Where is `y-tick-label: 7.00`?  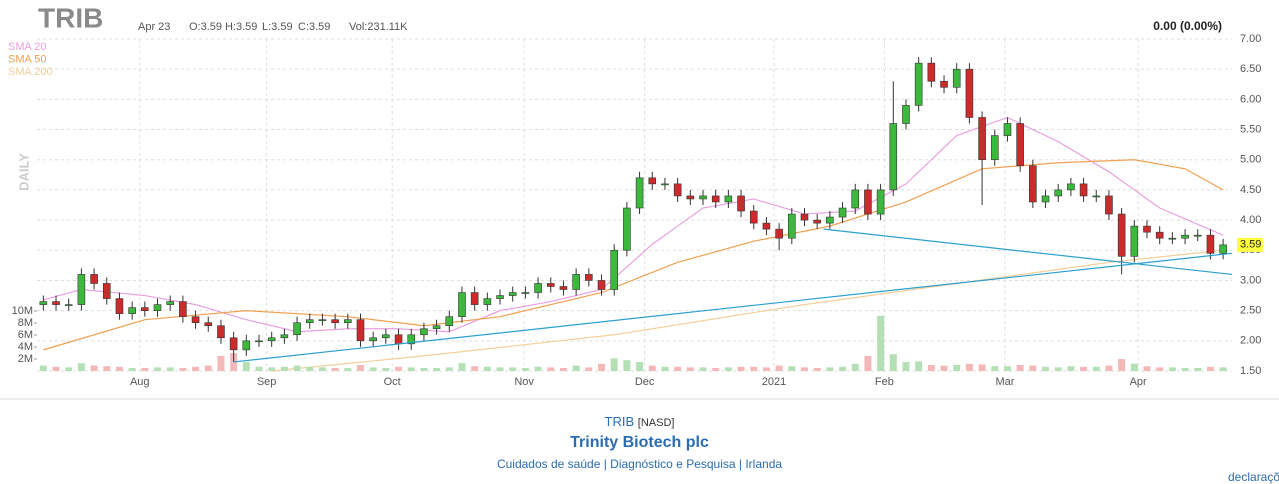 y-tick-label: 7.00 is located at coordinates (1250, 39).